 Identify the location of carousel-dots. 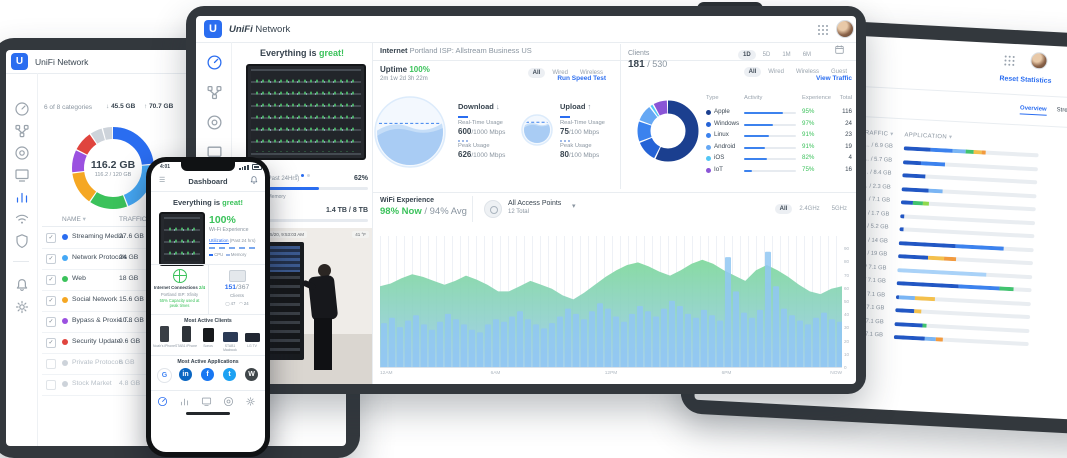
(302, 173).